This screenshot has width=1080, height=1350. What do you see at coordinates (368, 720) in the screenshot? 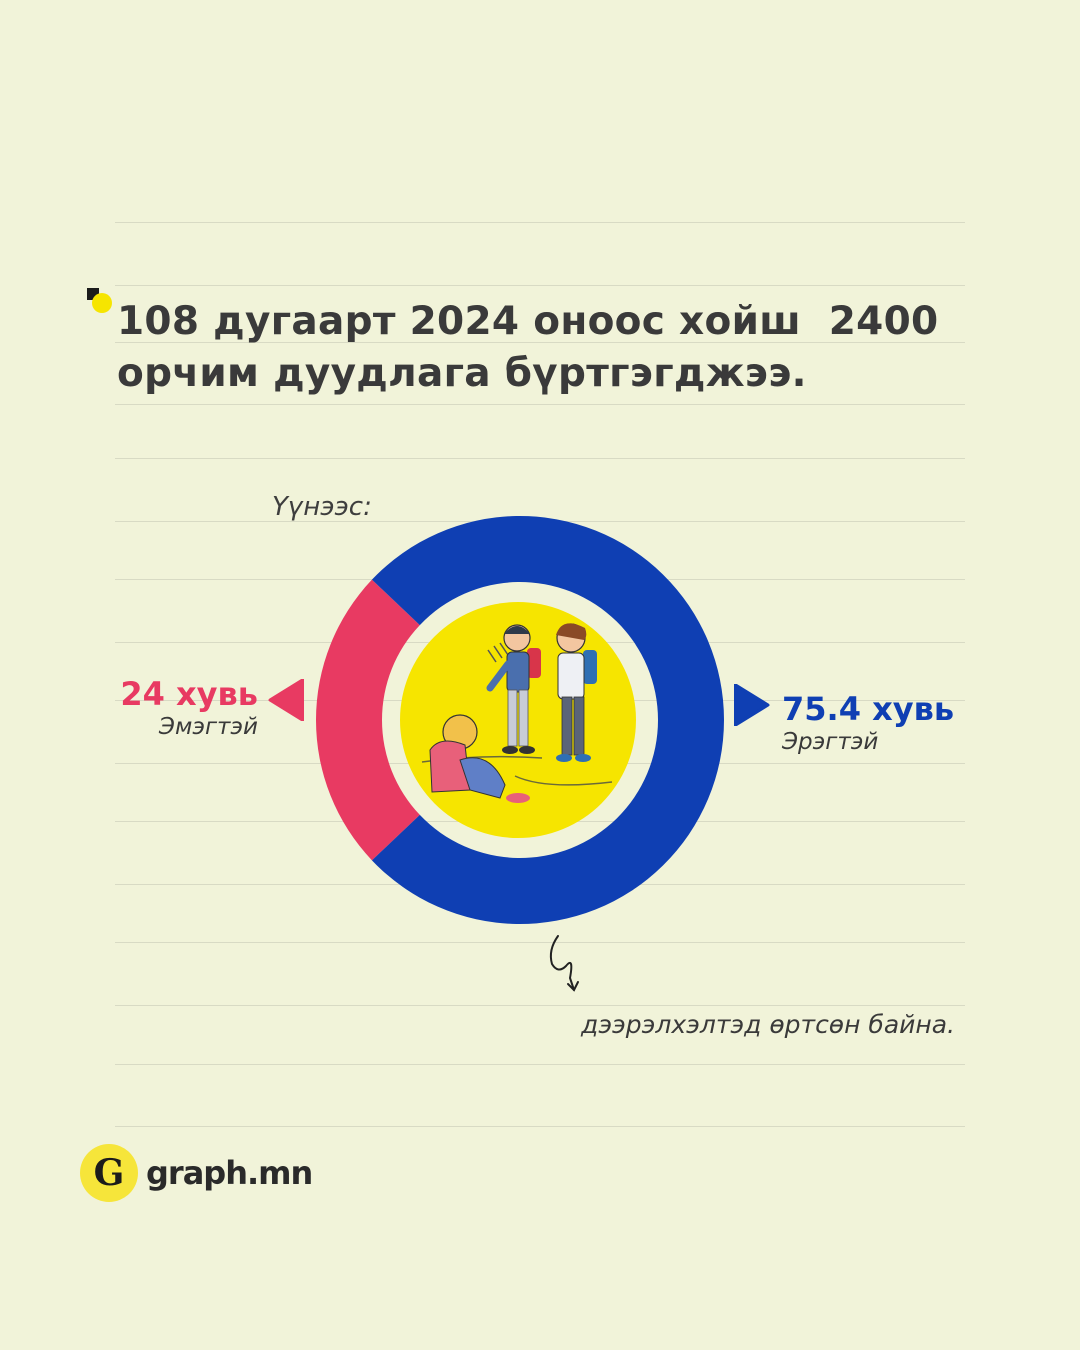
I see `donut-slice-female` at bounding box center [368, 720].